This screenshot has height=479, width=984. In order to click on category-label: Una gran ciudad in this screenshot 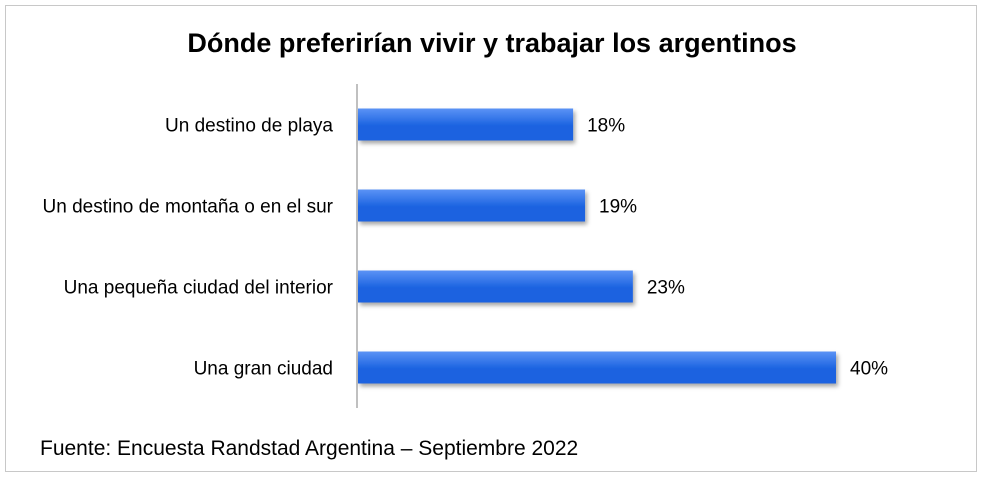, I will do `click(263, 369)`.